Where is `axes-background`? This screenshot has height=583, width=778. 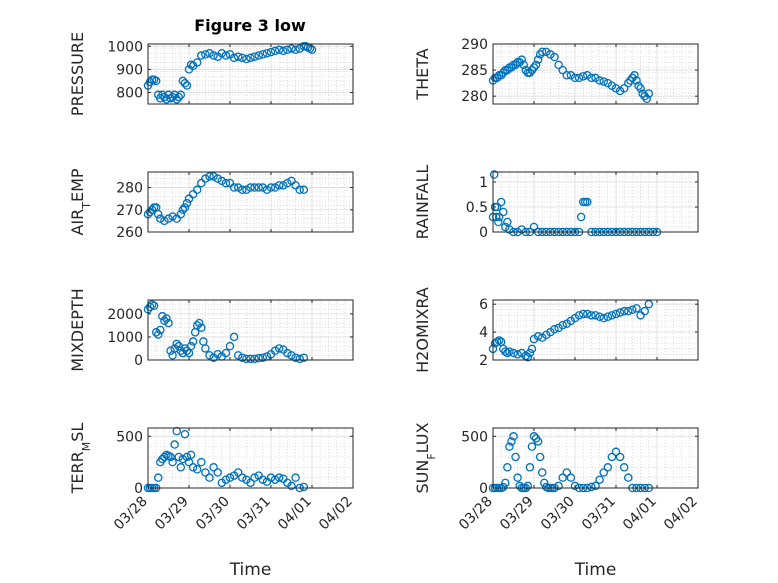 axes-background is located at coordinates (595, 458).